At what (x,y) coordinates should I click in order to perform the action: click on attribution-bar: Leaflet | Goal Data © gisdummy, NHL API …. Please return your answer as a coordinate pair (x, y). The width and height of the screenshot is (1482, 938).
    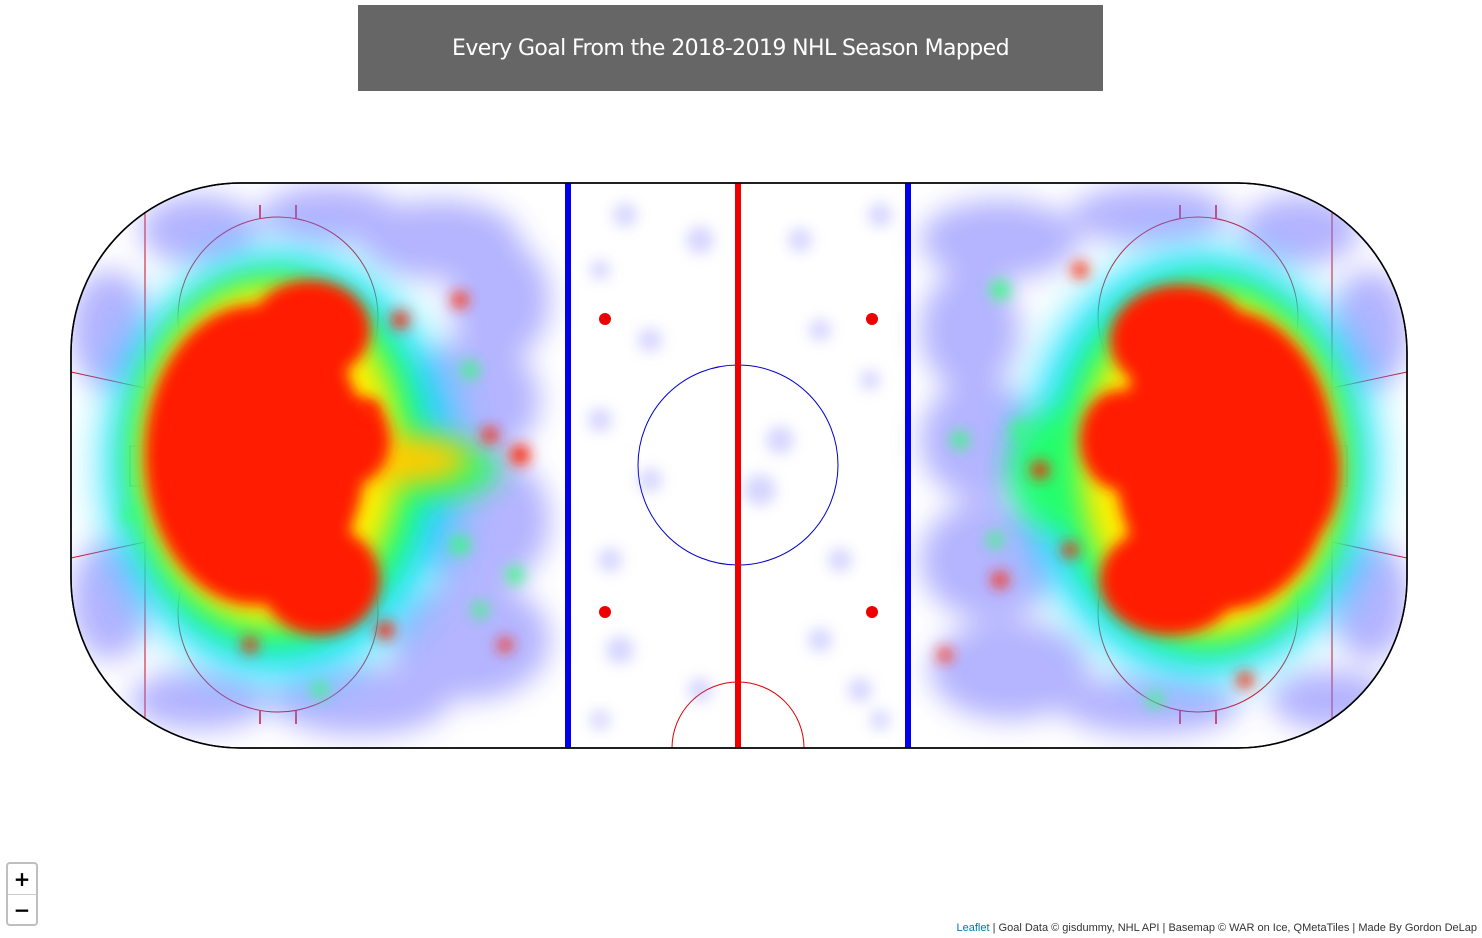
    Looking at the image, I should click on (1216, 928).